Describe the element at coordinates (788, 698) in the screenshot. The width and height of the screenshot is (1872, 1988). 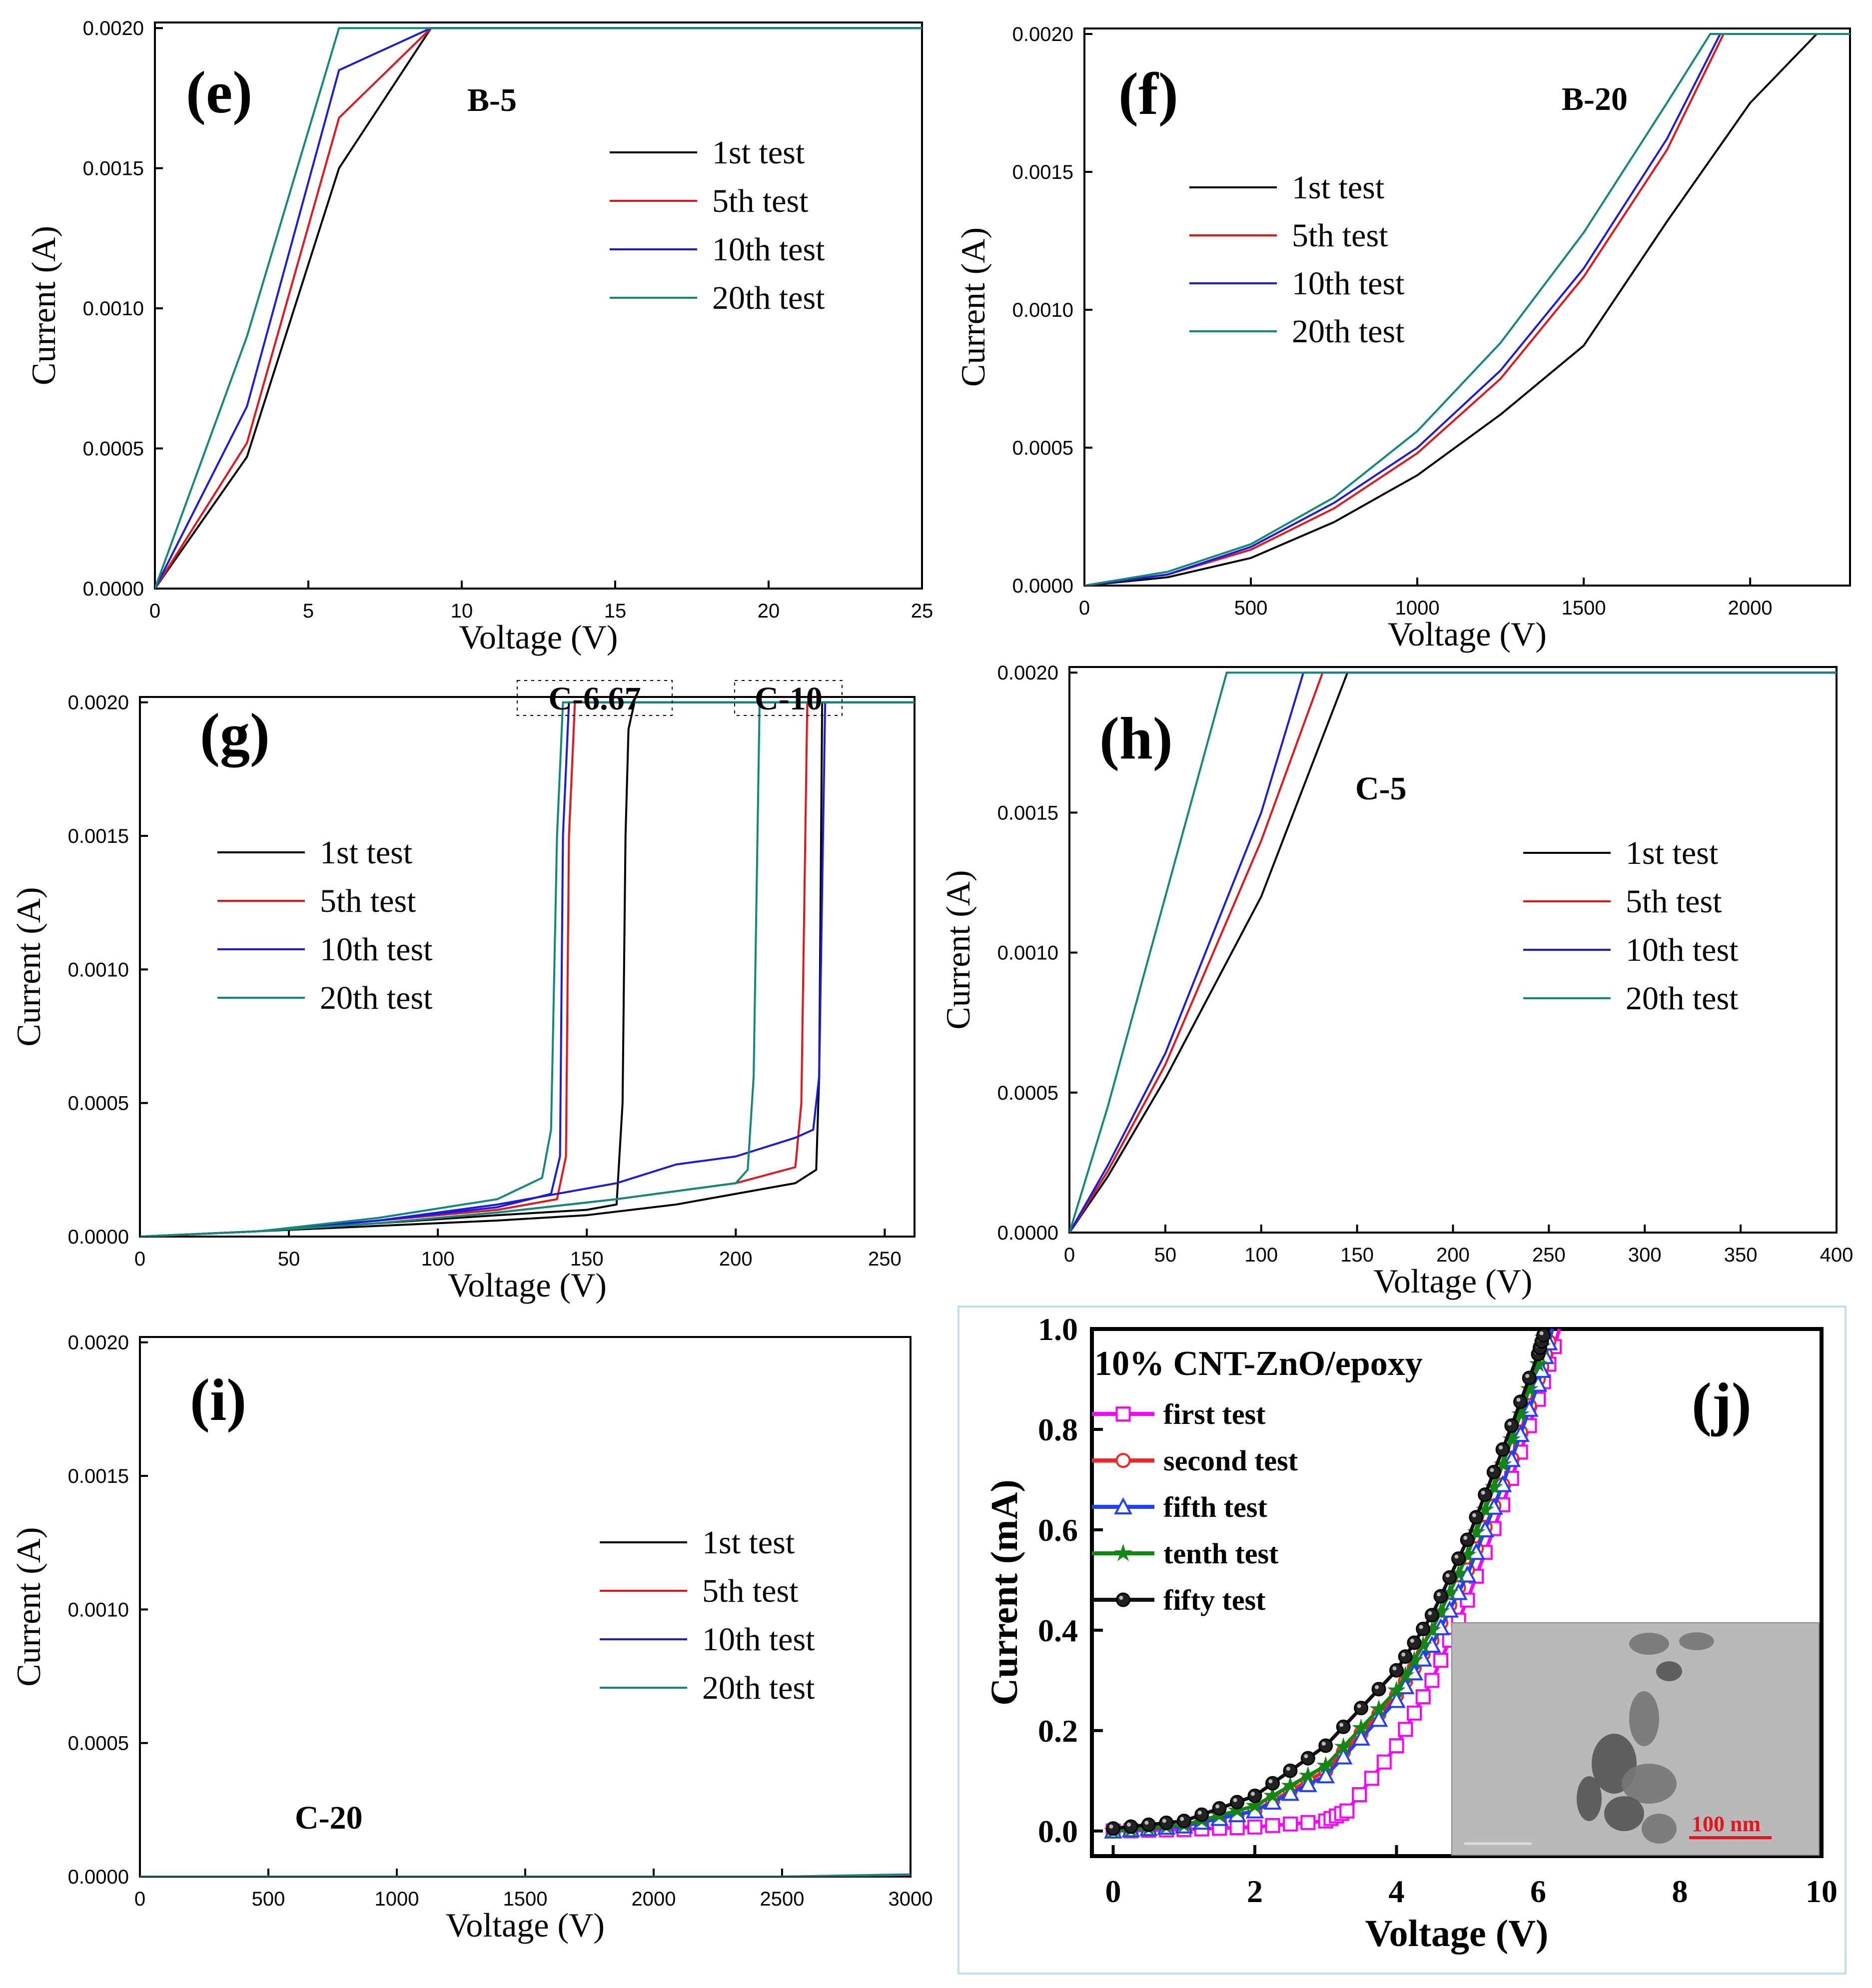
I see `c-10-bracket` at that location.